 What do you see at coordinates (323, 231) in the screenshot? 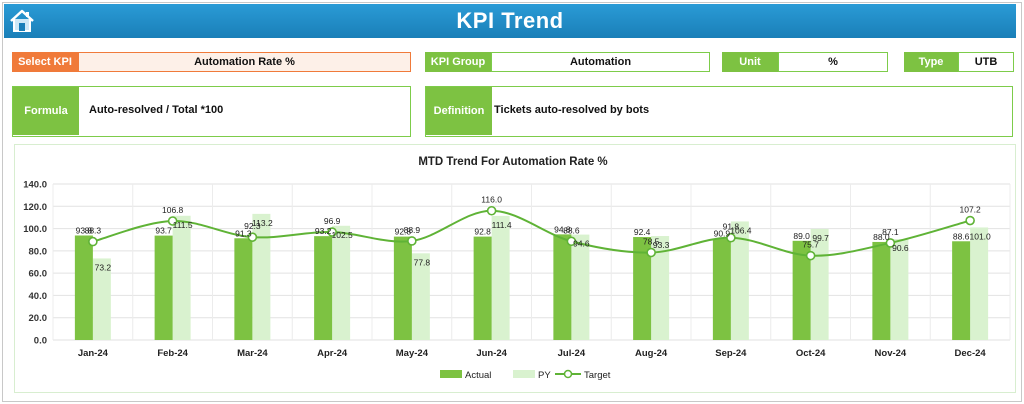
I see `actual-value-label: 93.2` at bounding box center [323, 231].